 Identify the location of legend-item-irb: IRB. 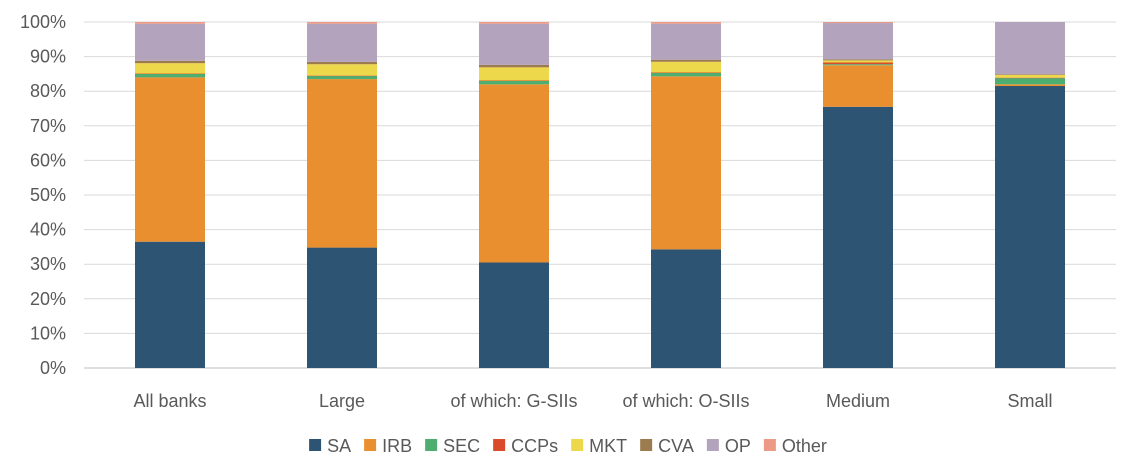
(388, 446).